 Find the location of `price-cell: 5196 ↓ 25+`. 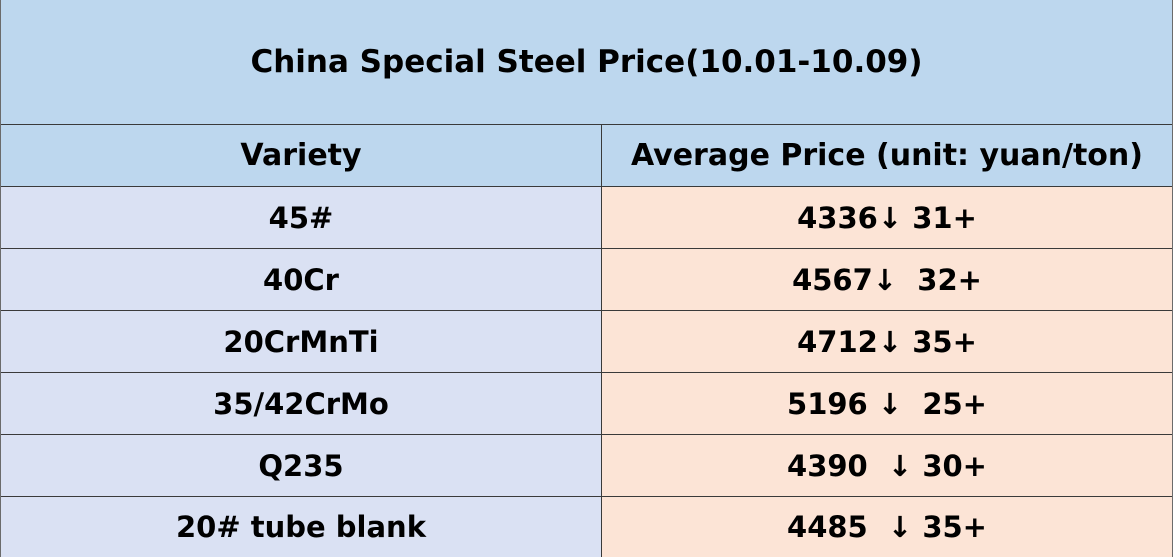

price-cell: 5196 ↓ 25+ is located at coordinates (887, 404).